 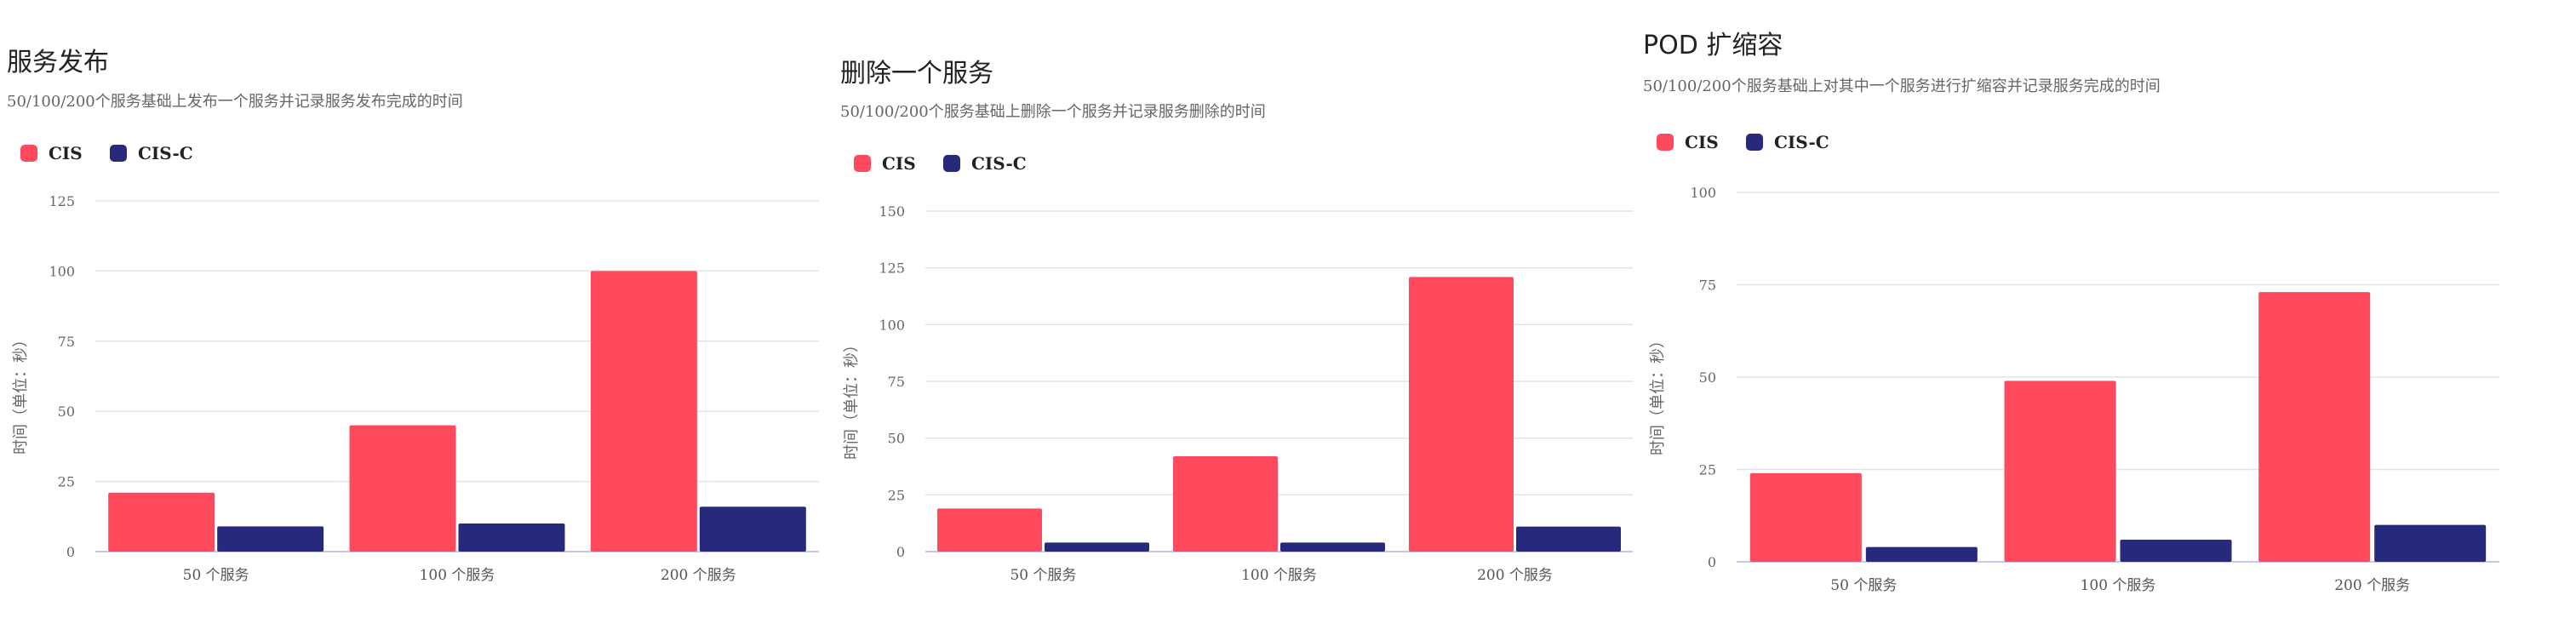 I want to click on chart-subtitle: 50/100/200个服务基础上发布一个服务并记录服务发布完成的时间, so click(x=235, y=102).